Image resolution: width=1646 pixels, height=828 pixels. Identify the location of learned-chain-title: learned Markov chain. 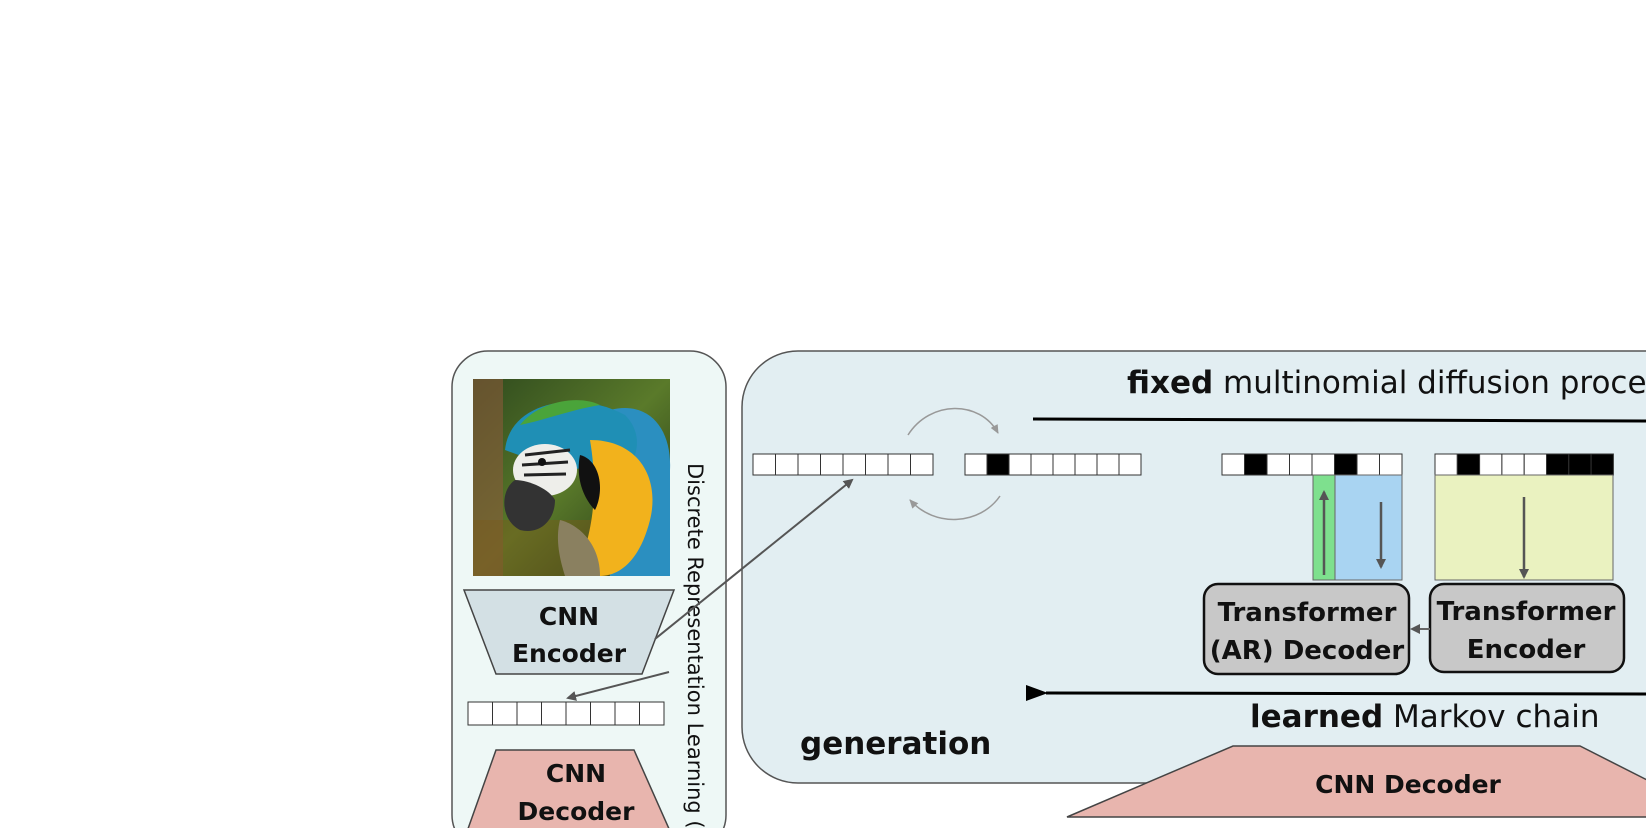
(1424, 717).